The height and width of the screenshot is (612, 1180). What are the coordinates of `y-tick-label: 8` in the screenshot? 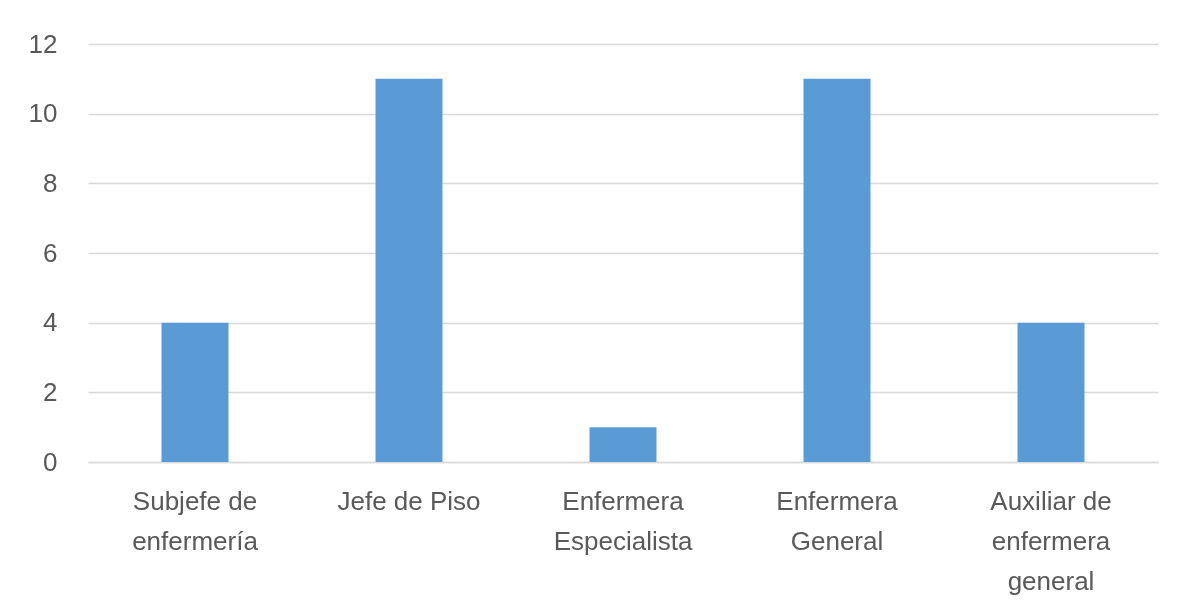 It's located at (50, 182).